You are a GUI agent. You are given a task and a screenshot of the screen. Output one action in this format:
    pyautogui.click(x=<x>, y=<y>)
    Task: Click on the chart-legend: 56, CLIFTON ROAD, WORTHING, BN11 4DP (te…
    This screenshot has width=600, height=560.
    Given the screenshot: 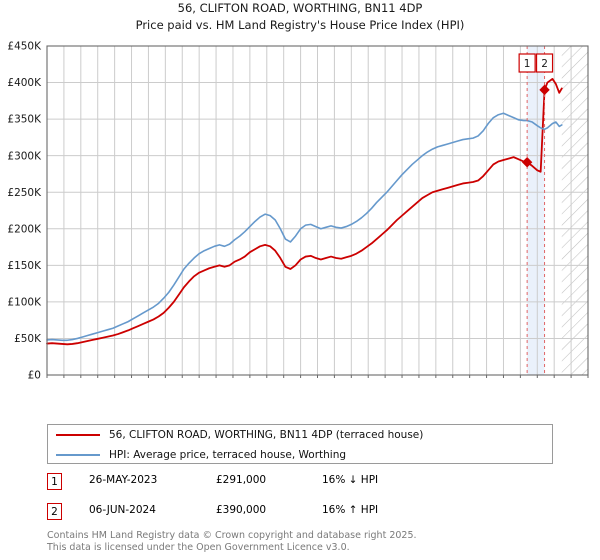 What is the action you would take?
    pyautogui.click(x=300, y=444)
    